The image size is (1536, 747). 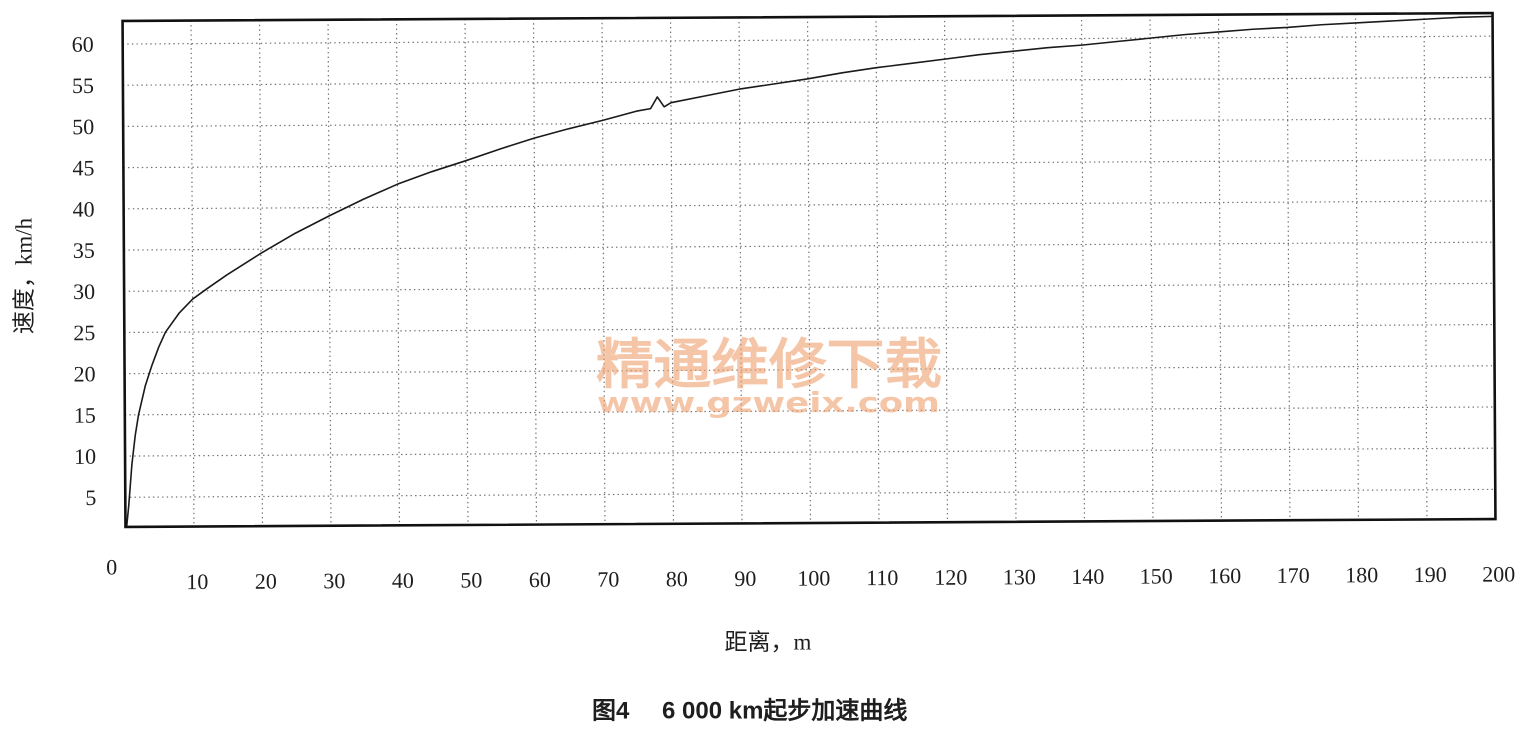 What do you see at coordinates (813, 577) in the screenshot?
I see `x-tick-label: 100` at bounding box center [813, 577].